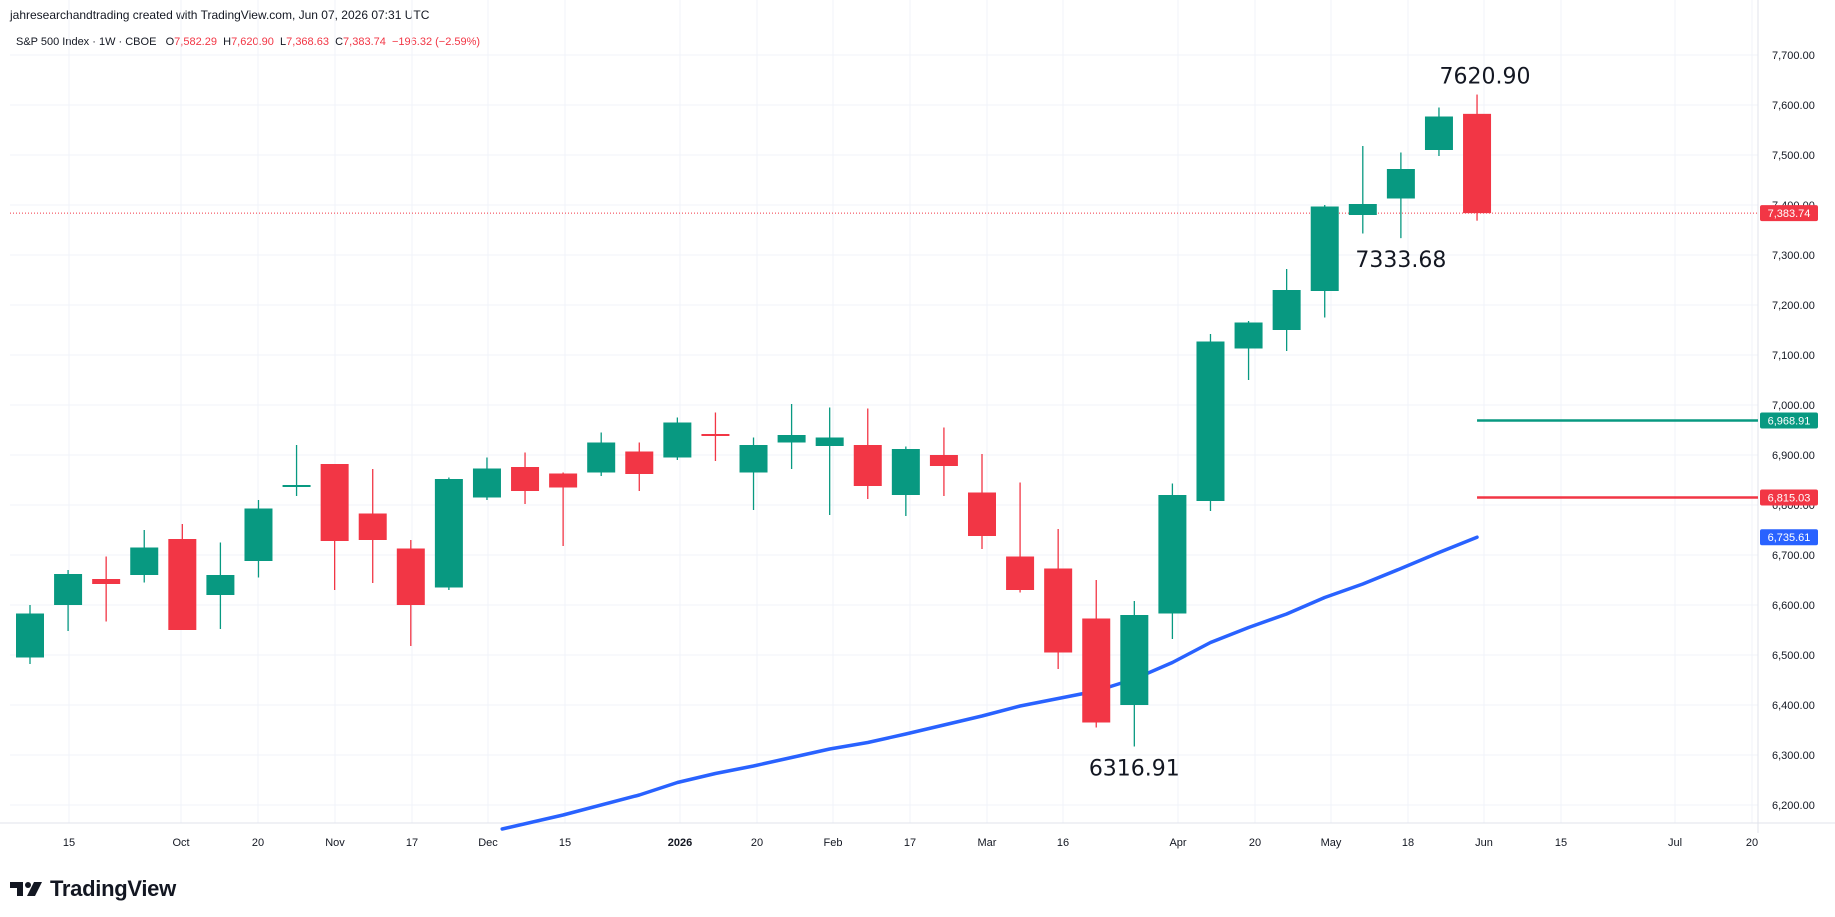  What do you see at coordinates (1793, 56) in the screenshot?
I see `y-tick-label: 7,700.00` at bounding box center [1793, 56].